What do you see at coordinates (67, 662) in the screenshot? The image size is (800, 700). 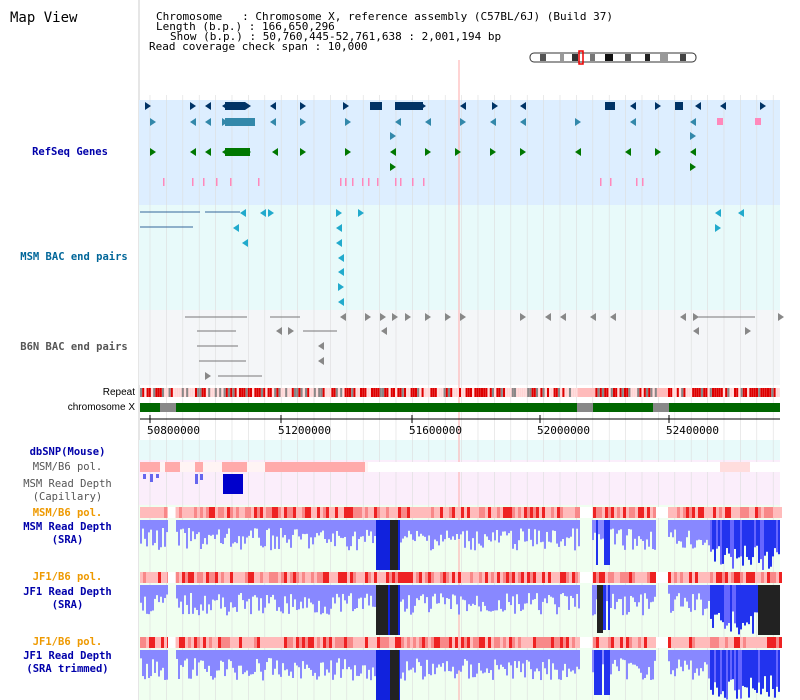 I see `jf1-read-depth-trimmed-label: JF1 Read Depth (SRA trimmed)` at bounding box center [67, 662].